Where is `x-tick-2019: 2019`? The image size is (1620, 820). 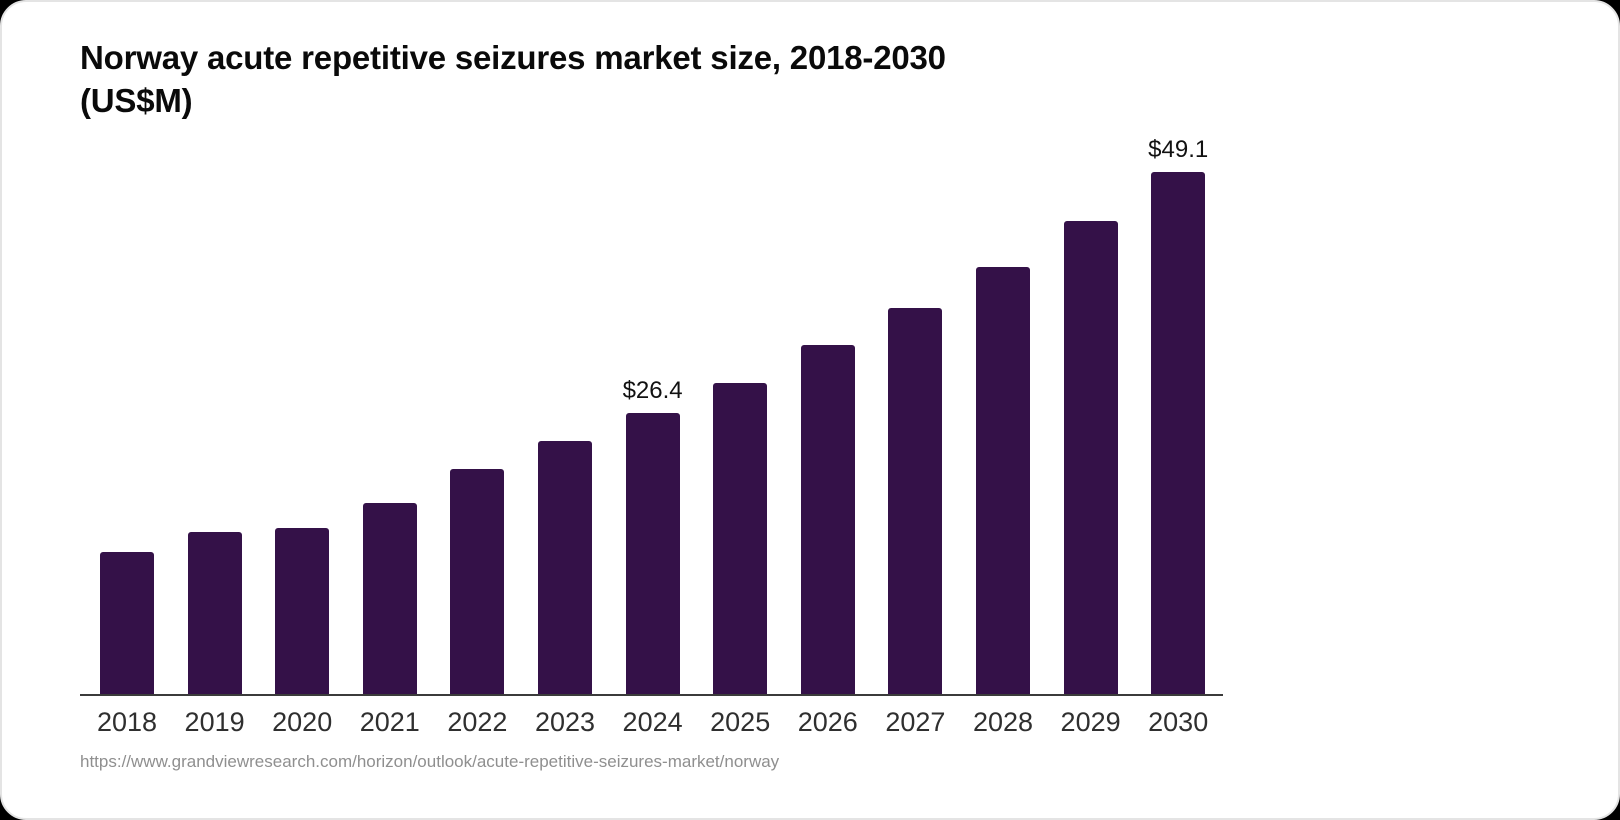
x-tick-2019: 2019 is located at coordinates (214, 722).